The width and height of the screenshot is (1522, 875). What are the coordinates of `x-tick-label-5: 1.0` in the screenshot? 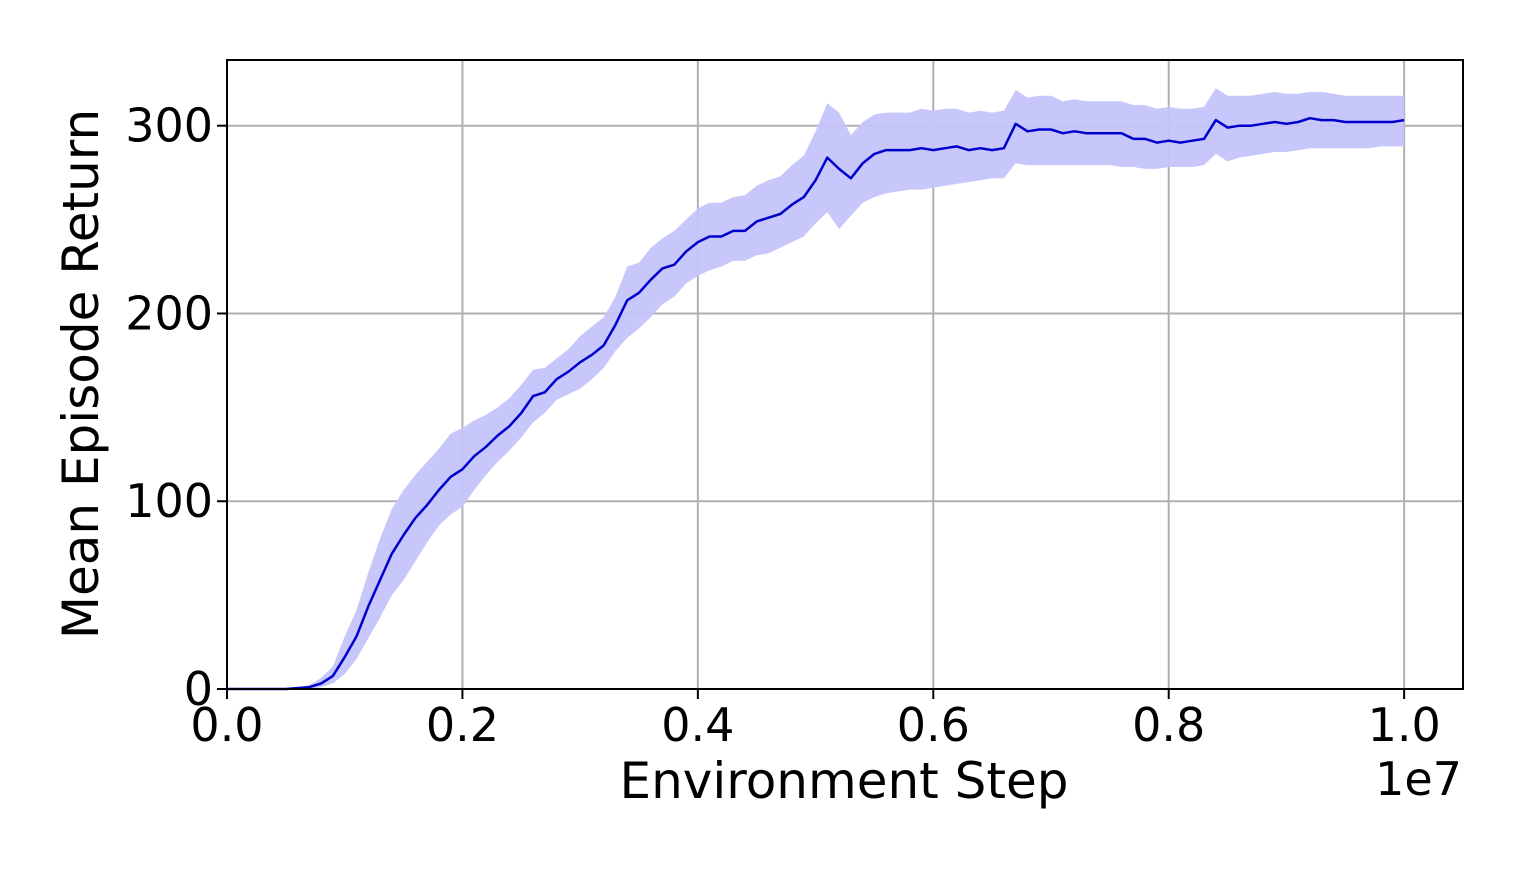 It's located at (1404, 725).